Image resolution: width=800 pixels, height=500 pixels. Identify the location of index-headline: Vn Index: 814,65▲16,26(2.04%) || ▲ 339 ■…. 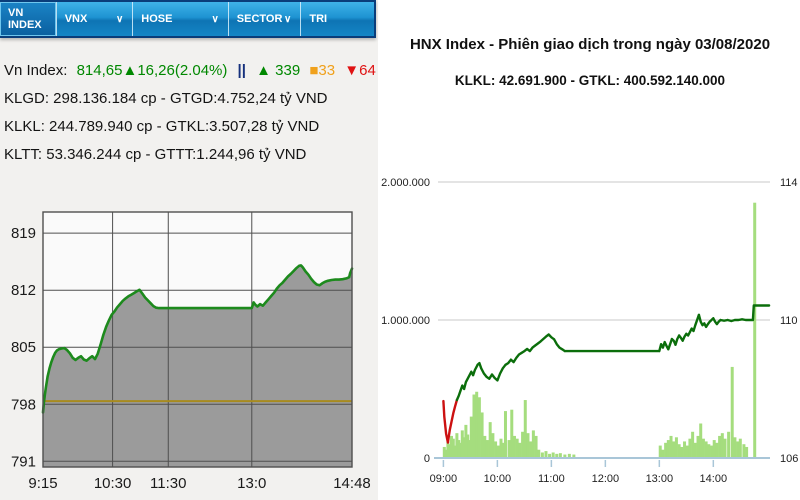
(190, 71).